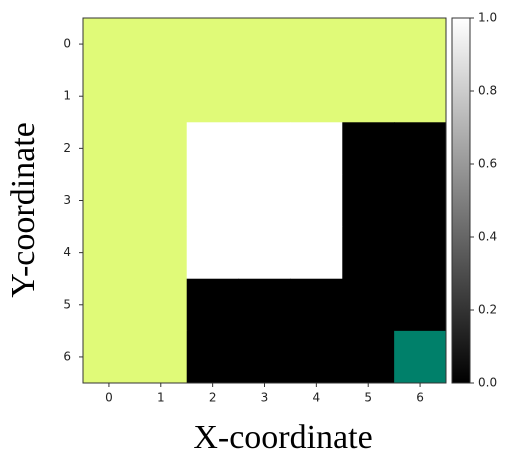 The image size is (520, 470). What do you see at coordinates (23, 210) in the screenshot?
I see `y-axis-label: Y-coordinate` at bounding box center [23, 210].